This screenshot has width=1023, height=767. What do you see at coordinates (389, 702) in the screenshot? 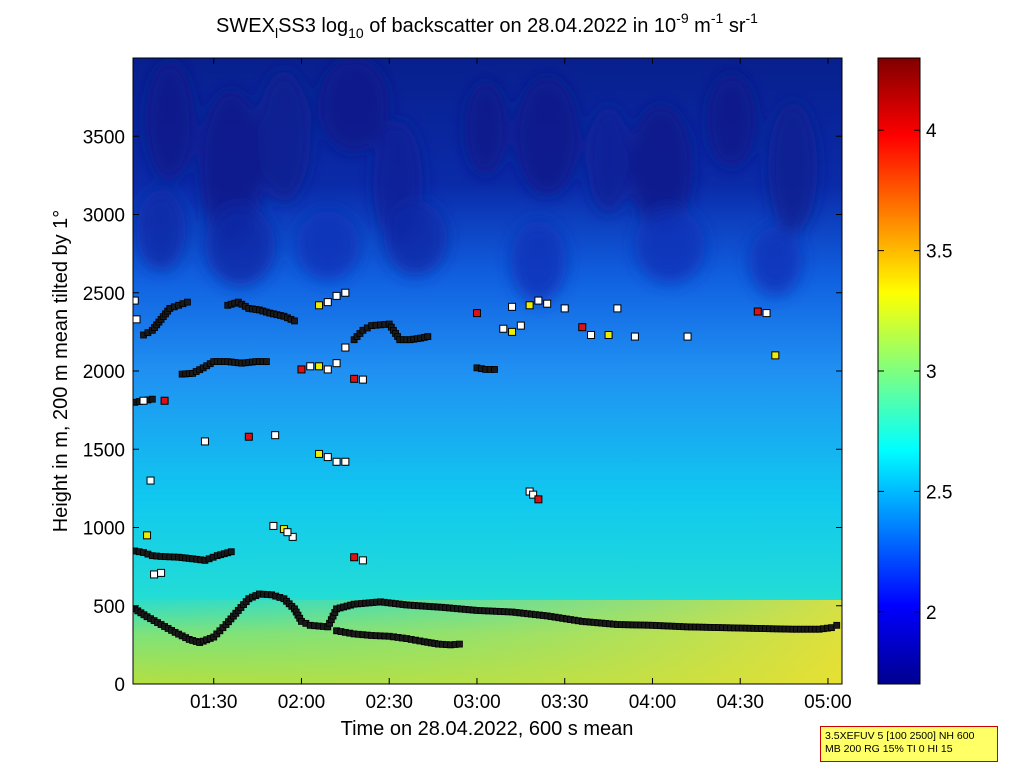
I see `x-tick-label: 02:30` at bounding box center [389, 702].